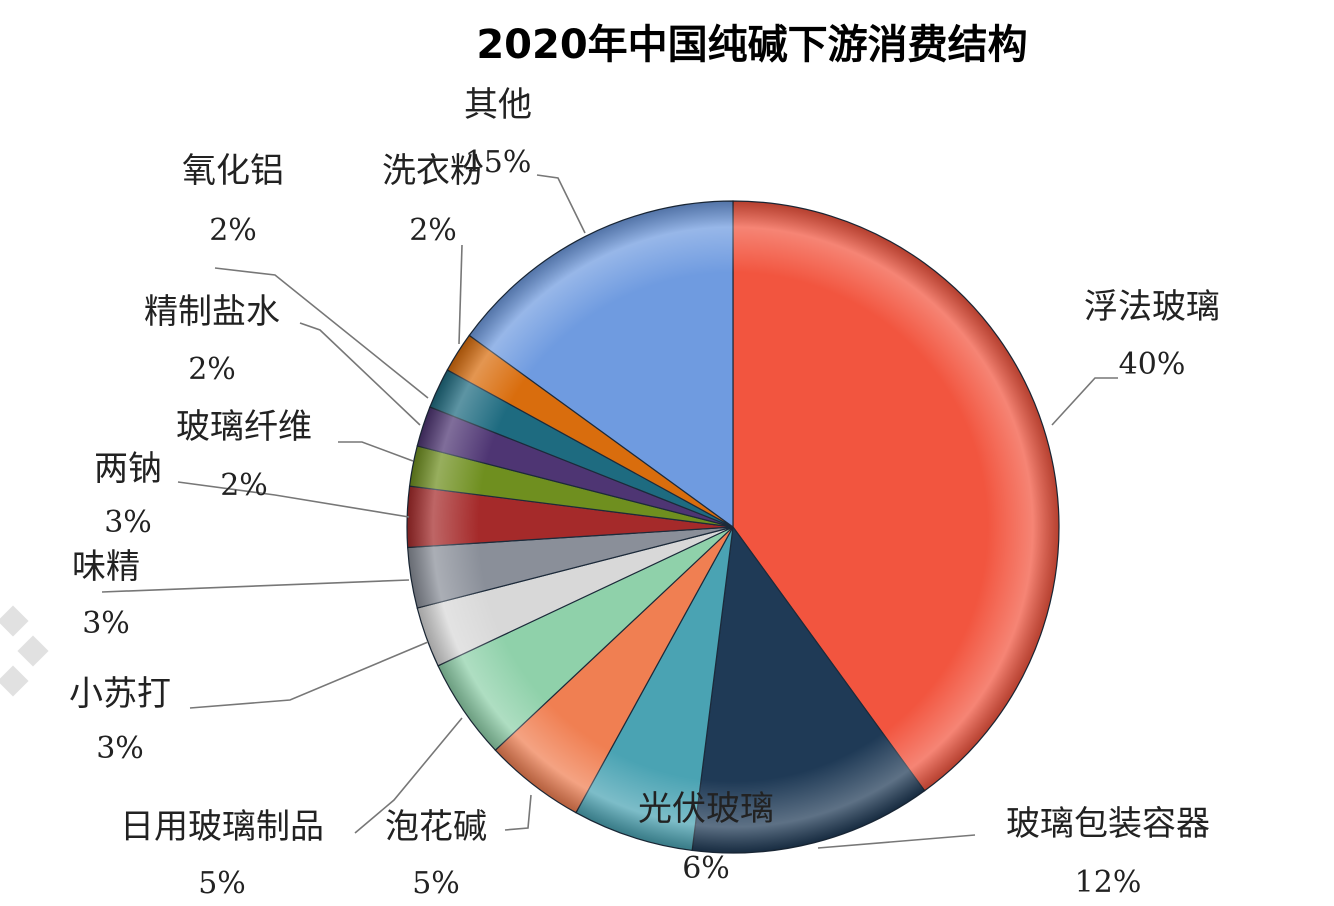  Describe the element at coordinates (706, 868) in the screenshot. I see `slice-percent: 6%` at that location.